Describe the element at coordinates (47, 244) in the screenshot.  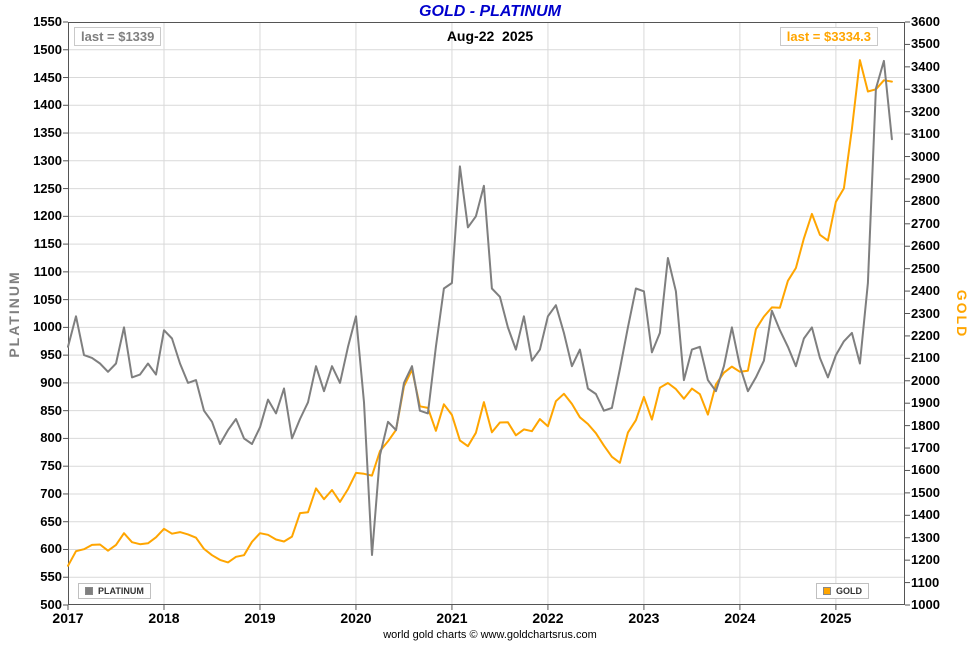
I see `left-axis-tick-label: 1150` at that location.